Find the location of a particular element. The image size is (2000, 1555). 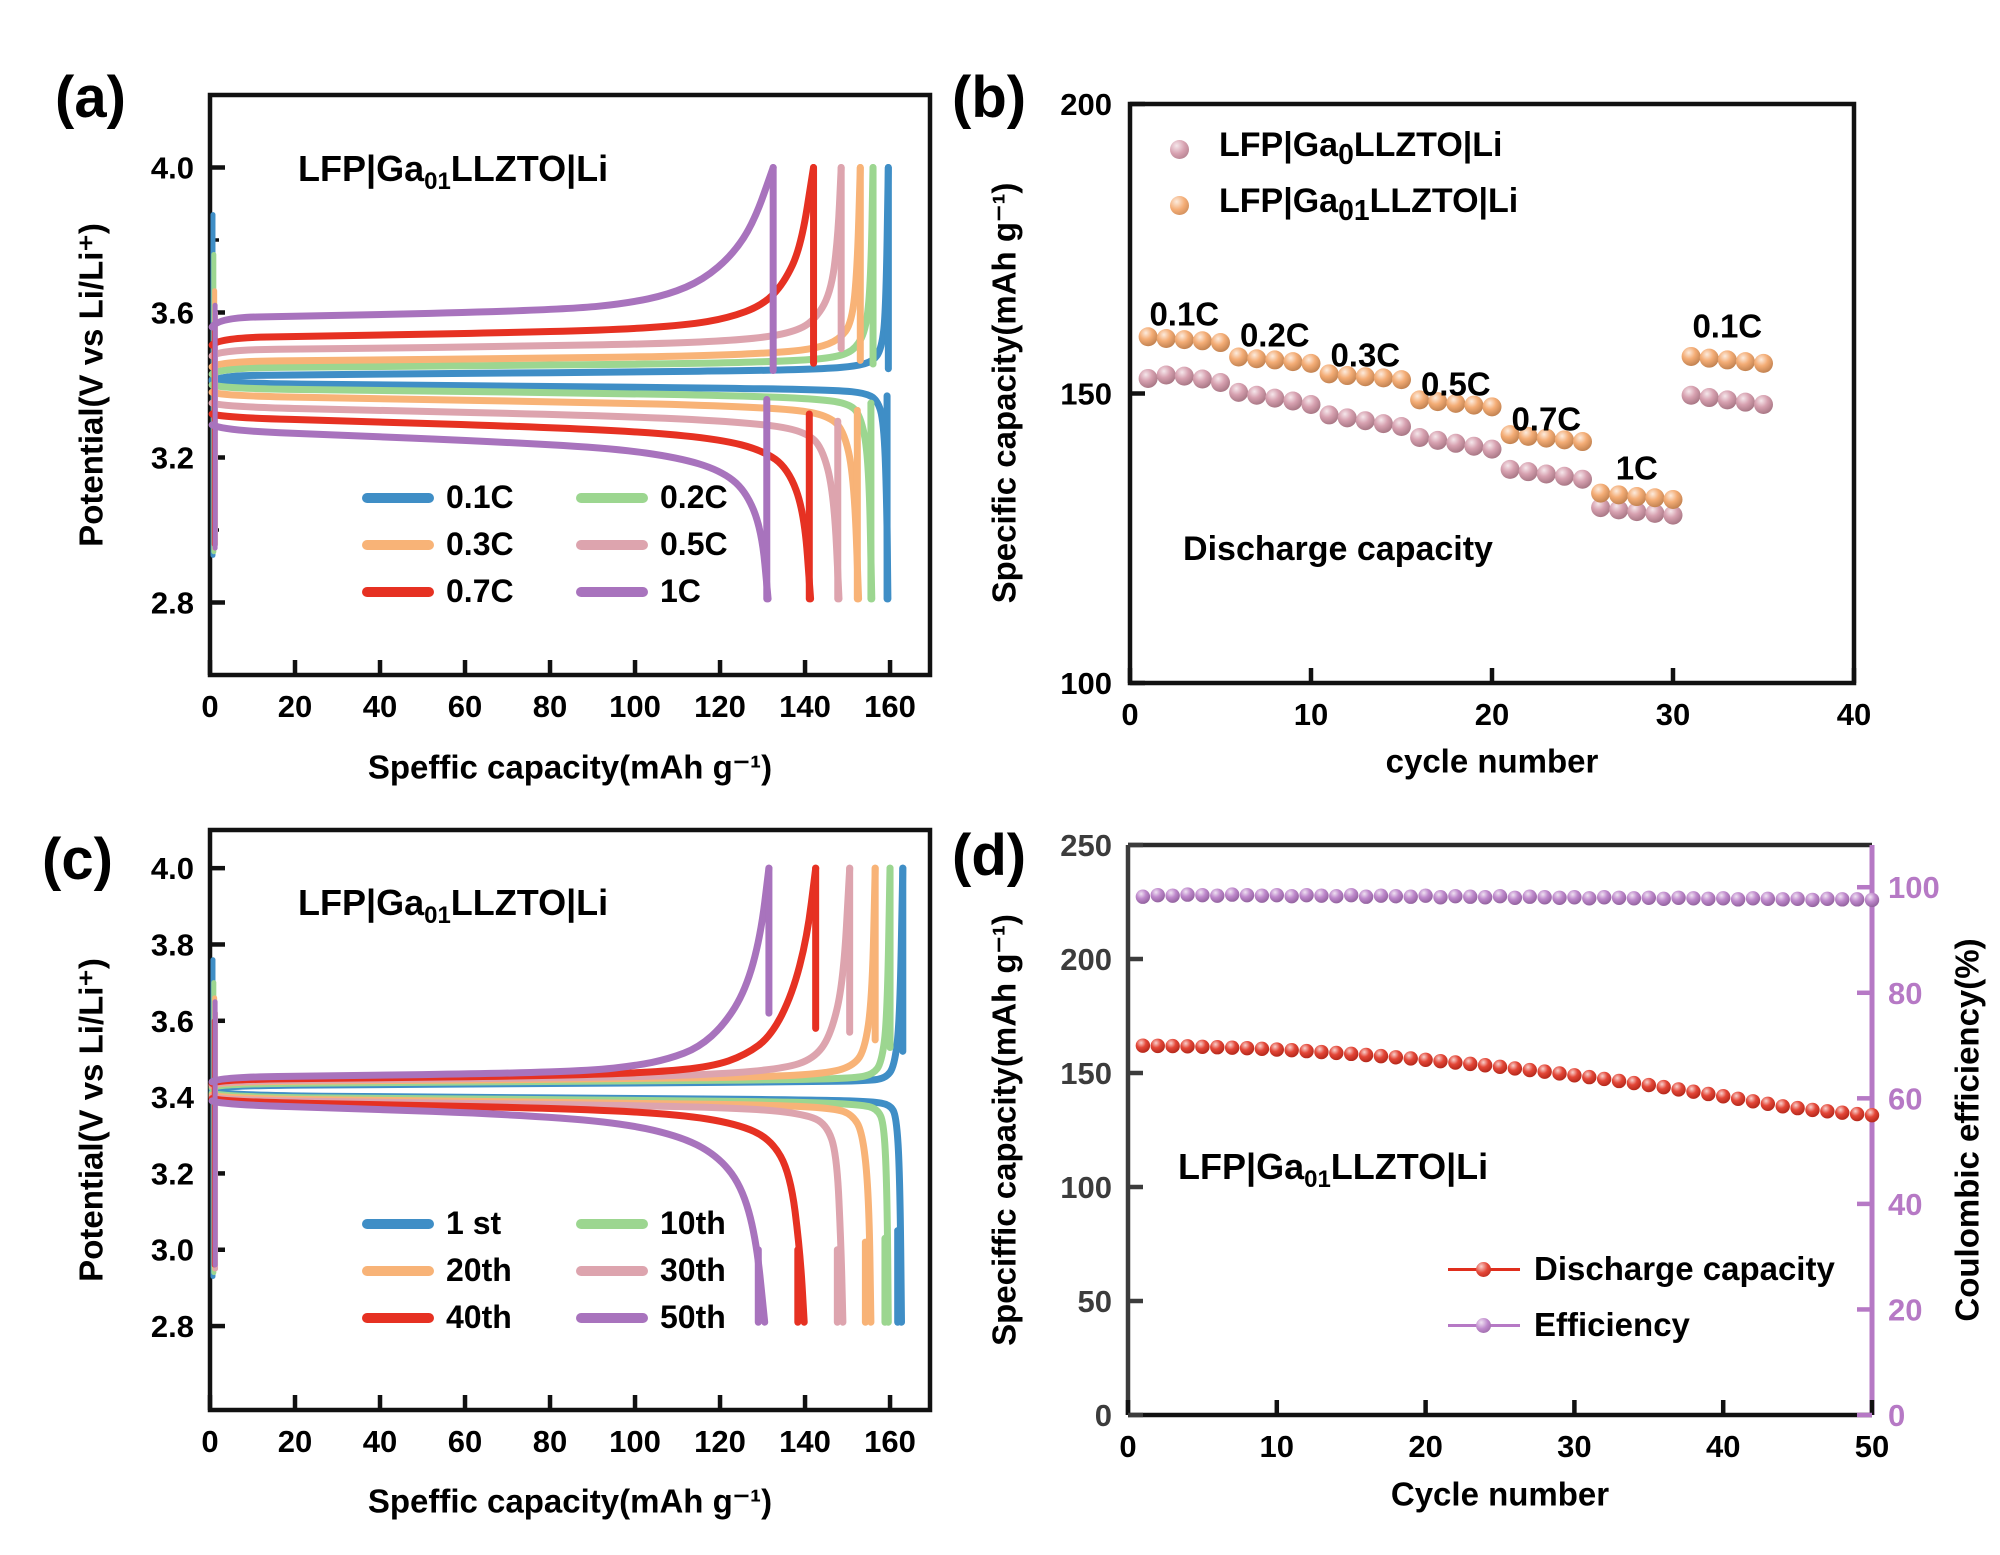

y-tick-label-left: 150 is located at coordinates (1086, 1073).